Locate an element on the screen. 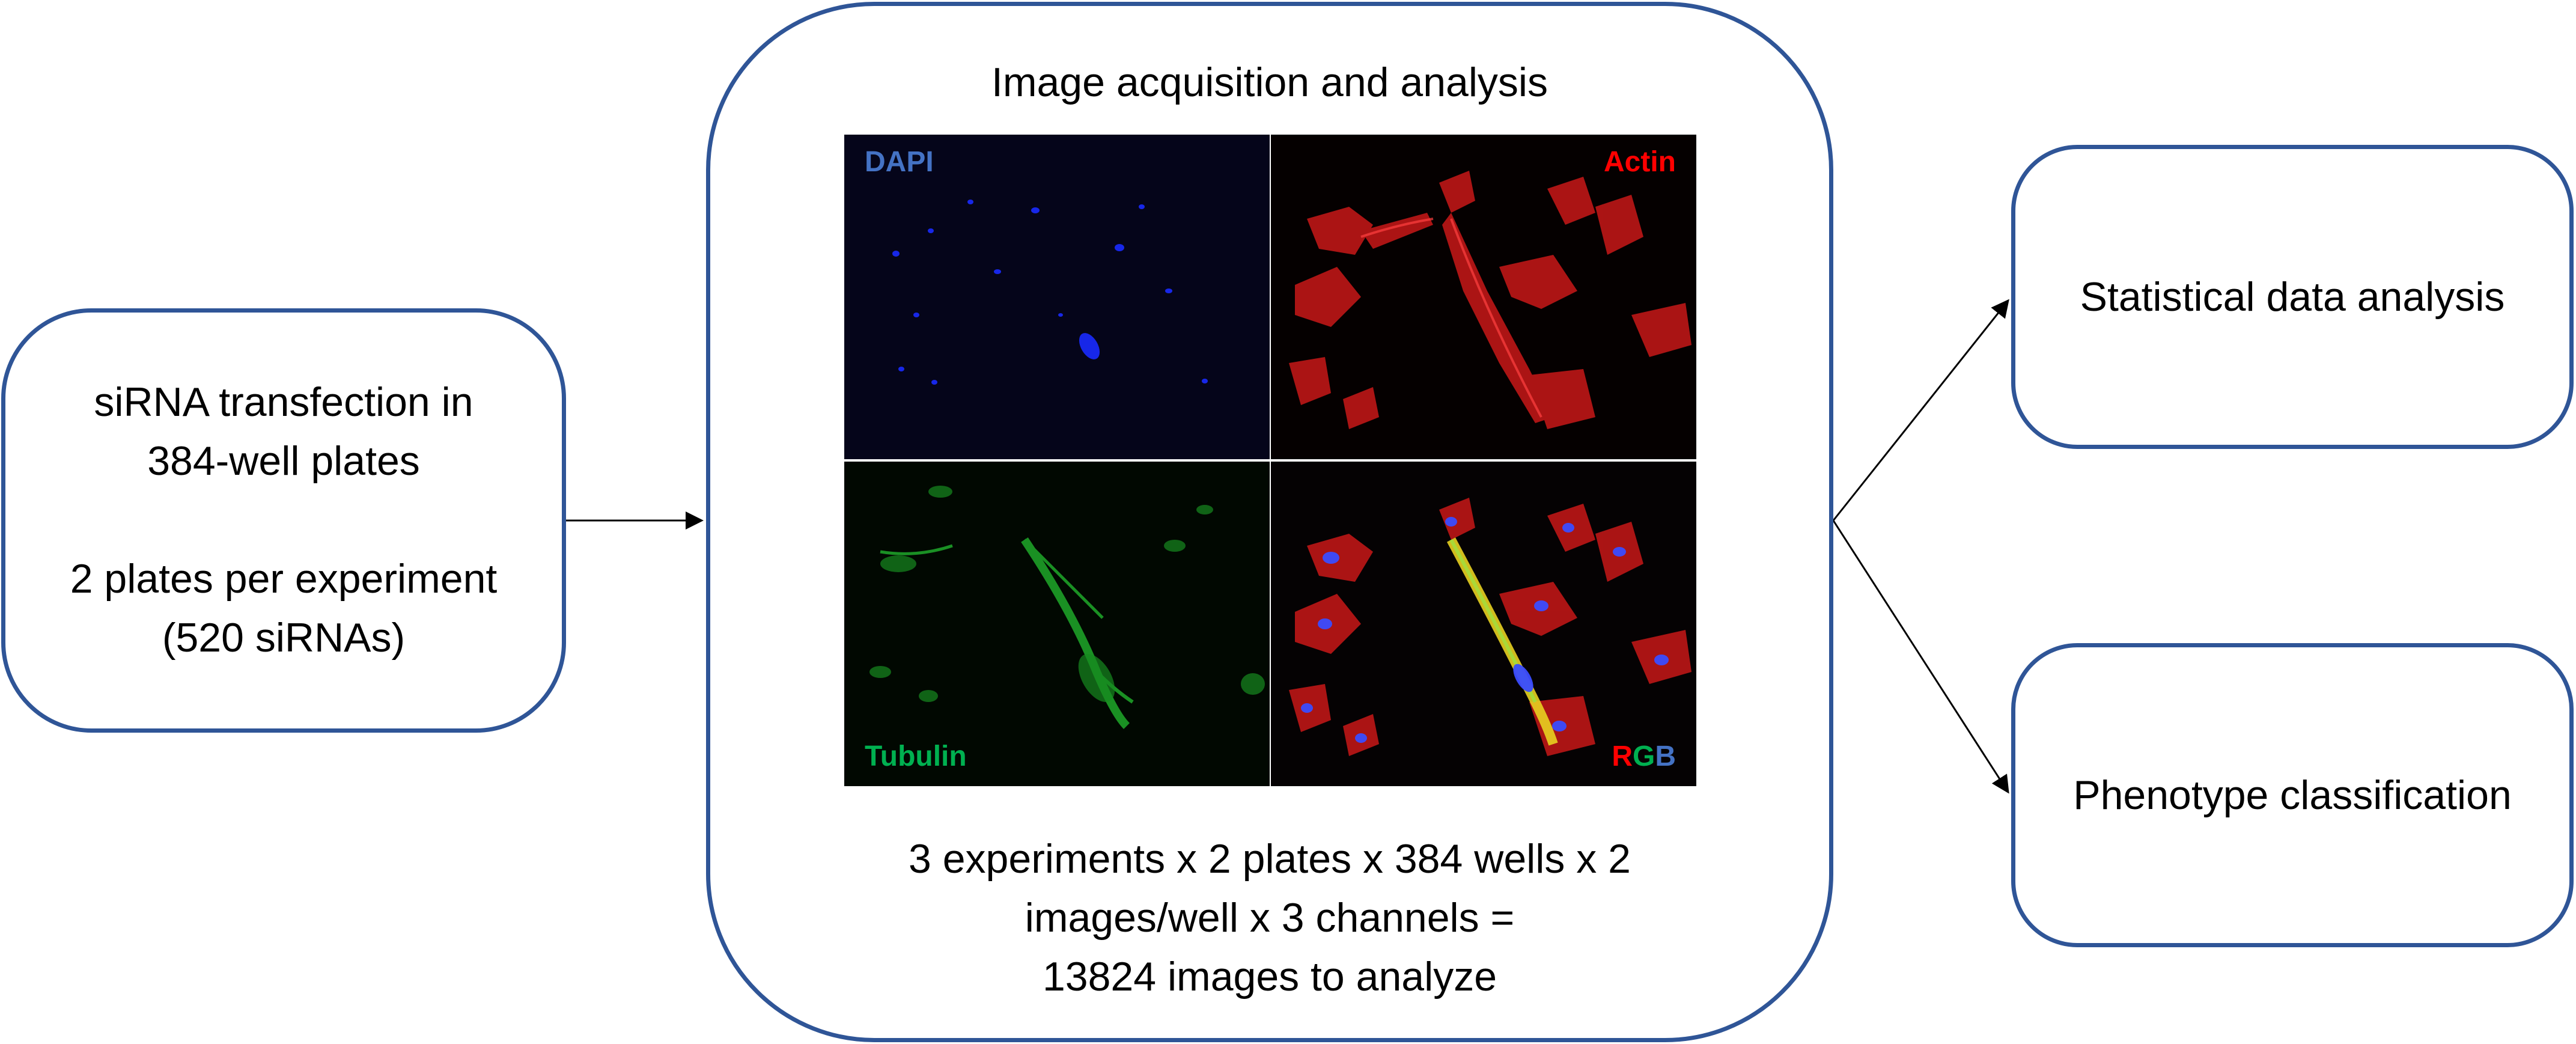  caption-line-2: images/well x 3 channels = is located at coordinates (1270, 918).